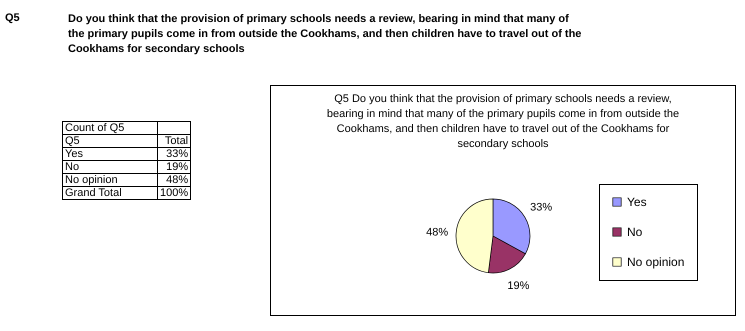 The height and width of the screenshot is (331, 745). I want to click on data-label: 48%, so click(437, 232).